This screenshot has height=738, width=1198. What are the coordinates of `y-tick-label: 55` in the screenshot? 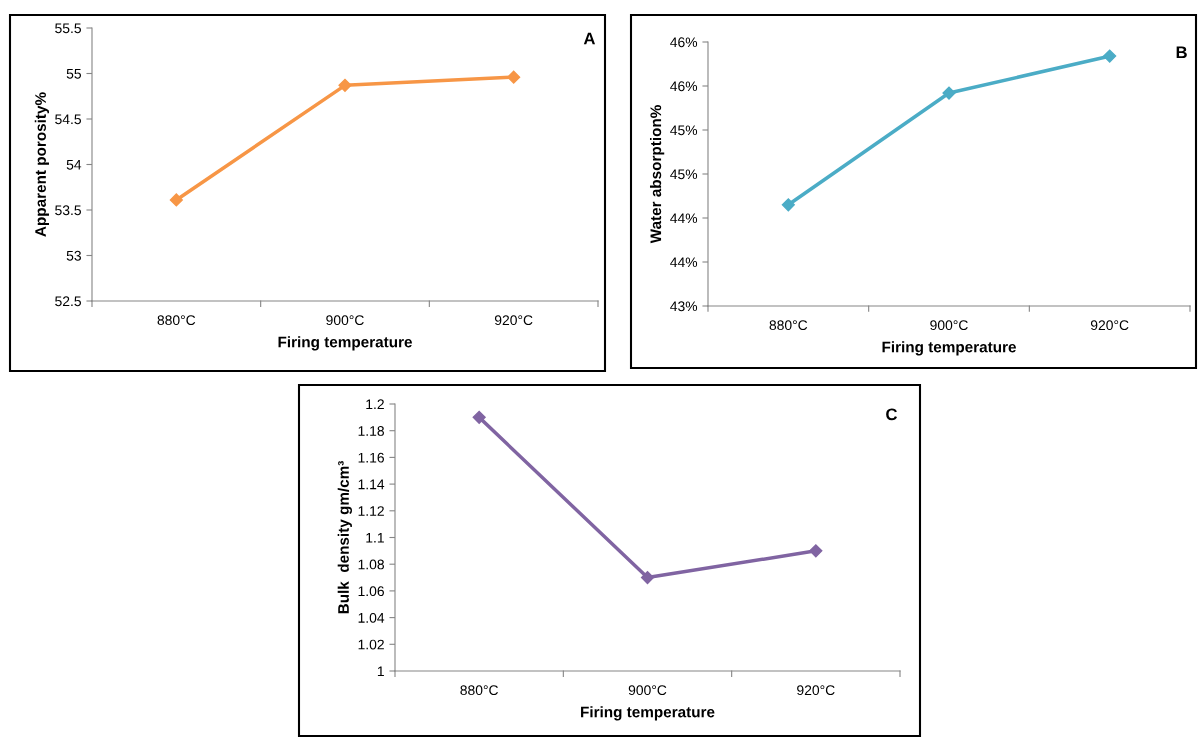 It's located at (73, 73).